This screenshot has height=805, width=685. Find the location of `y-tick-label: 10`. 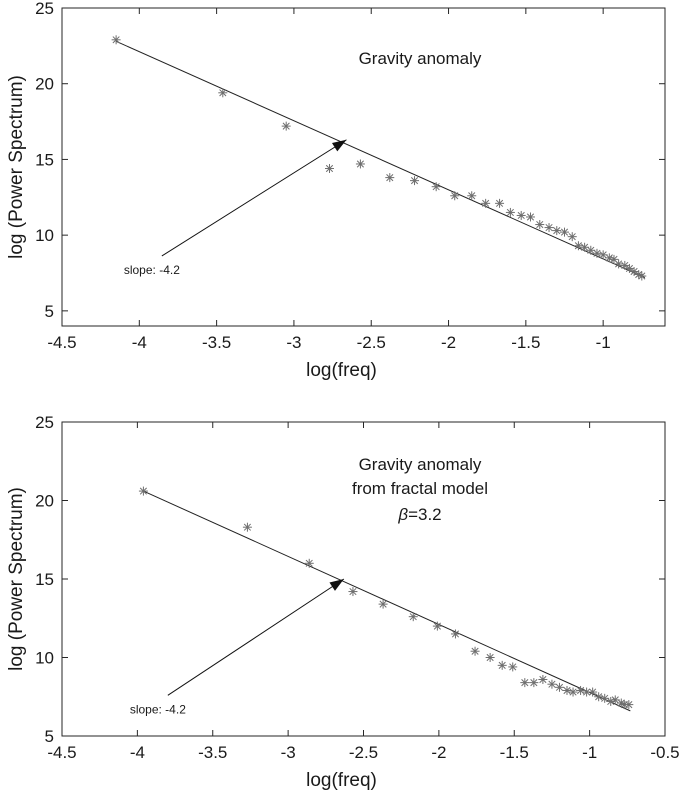

y-tick-label: 10 is located at coordinates (44, 658).